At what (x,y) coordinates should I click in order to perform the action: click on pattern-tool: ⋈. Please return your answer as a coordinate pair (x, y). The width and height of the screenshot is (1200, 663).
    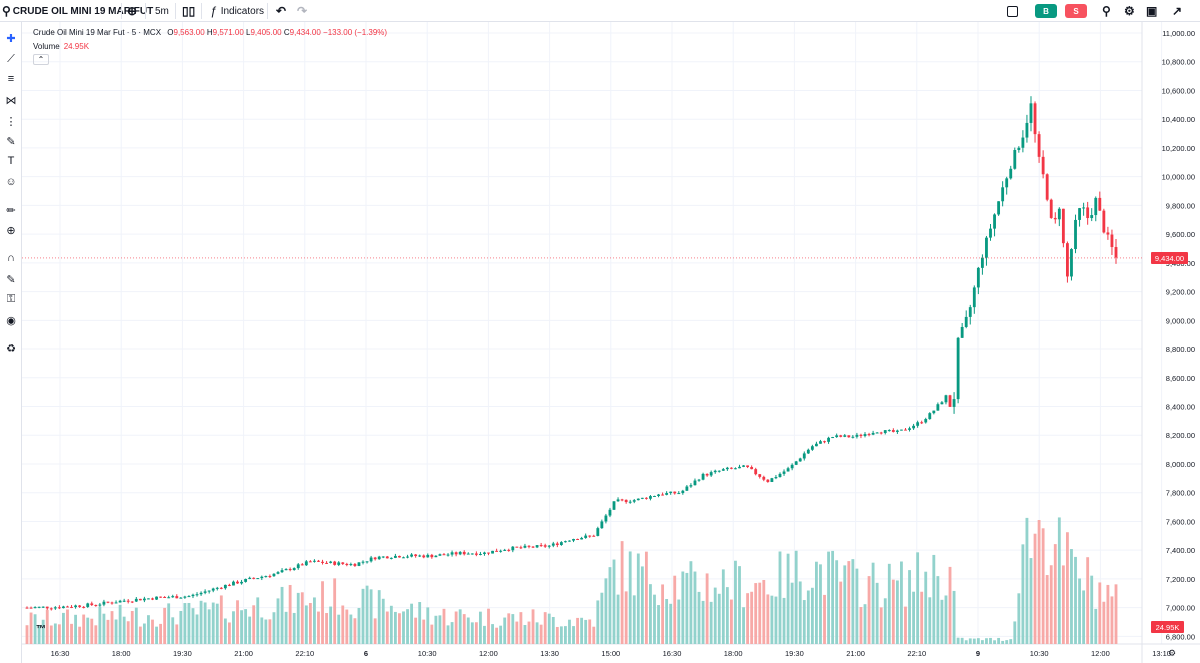
    Looking at the image, I should click on (11, 100).